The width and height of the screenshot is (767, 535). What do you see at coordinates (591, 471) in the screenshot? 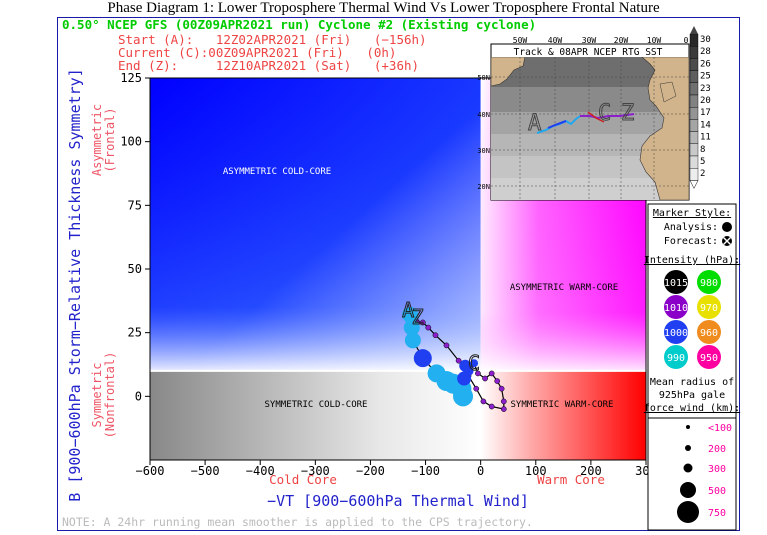
I see `x-tick-label: 200` at bounding box center [591, 471].